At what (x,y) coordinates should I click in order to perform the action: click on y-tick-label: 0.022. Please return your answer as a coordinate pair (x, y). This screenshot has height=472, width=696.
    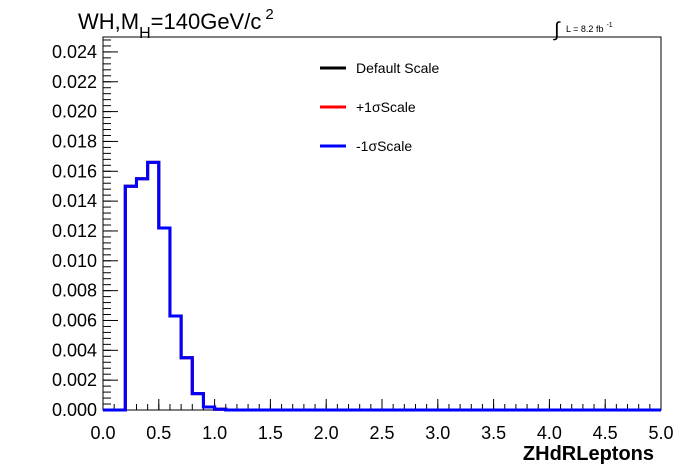
    Looking at the image, I should click on (74, 82).